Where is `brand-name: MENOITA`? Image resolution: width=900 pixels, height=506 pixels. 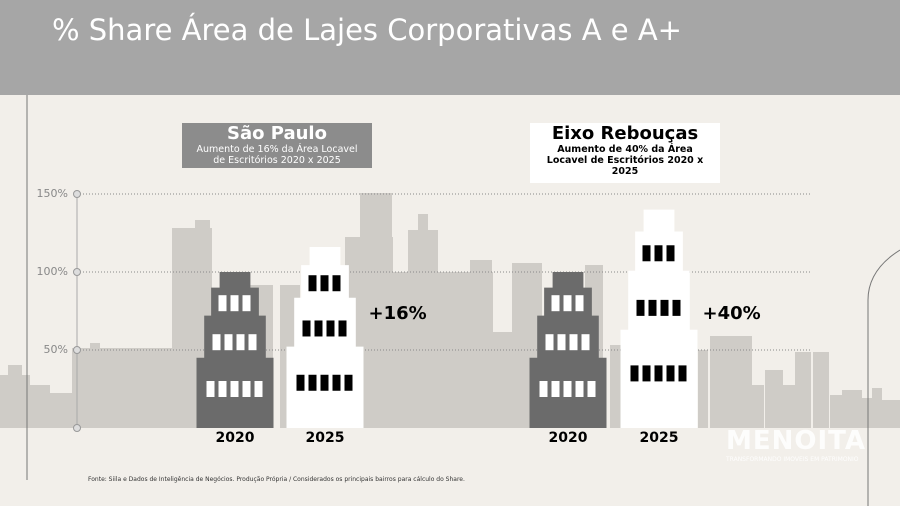
brand-name: MENOITA is located at coordinates (796, 441).